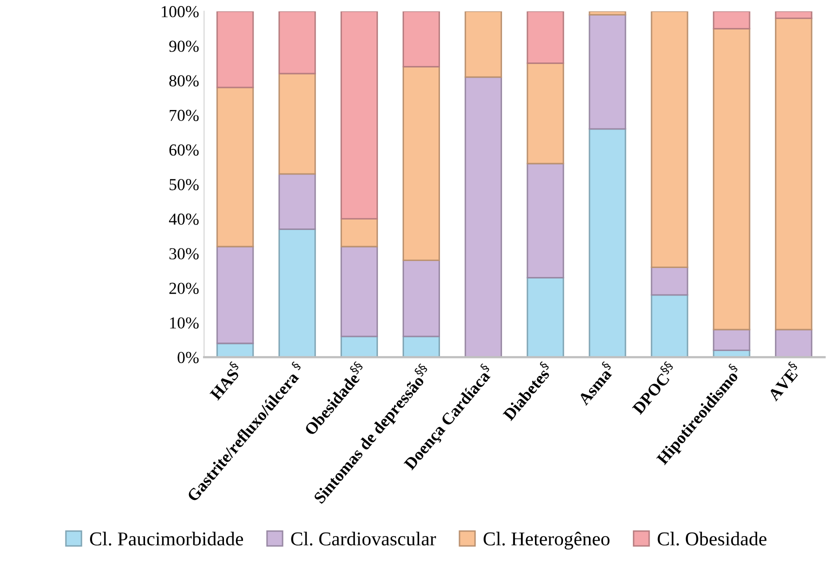 The image size is (833, 567). I want to click on x-tick-label: Diabetes$^{§}$, so click(527, 391).